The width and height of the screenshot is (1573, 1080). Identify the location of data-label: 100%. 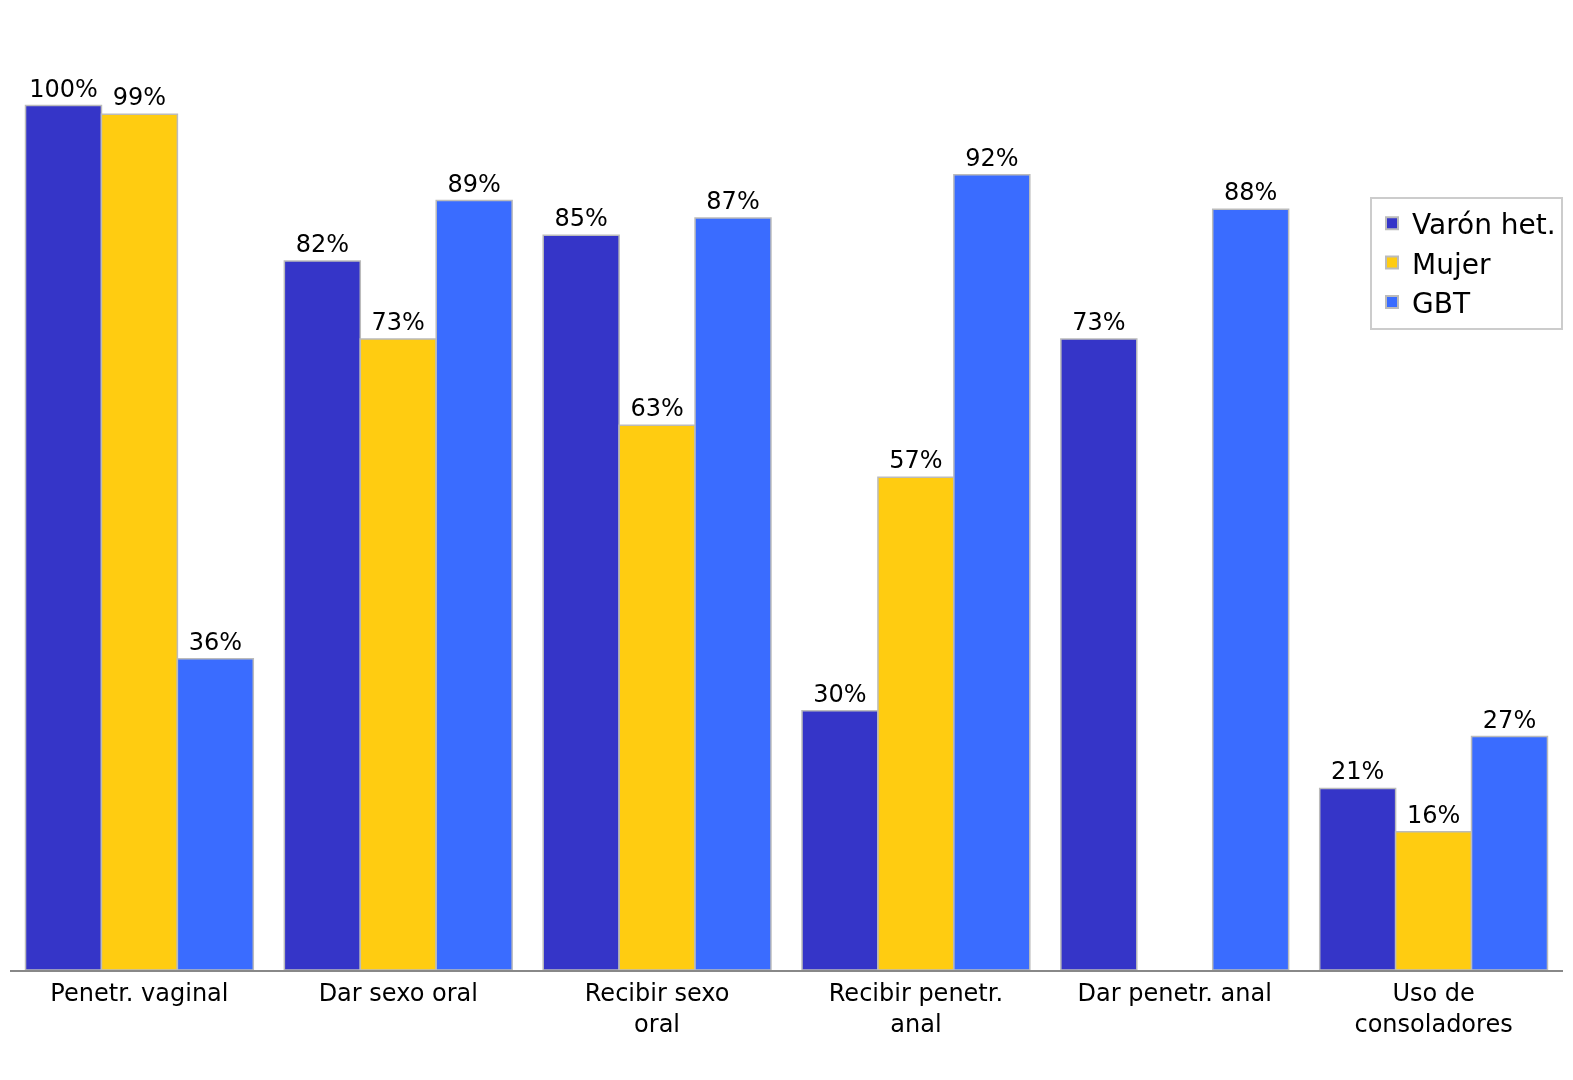
(63, 88).